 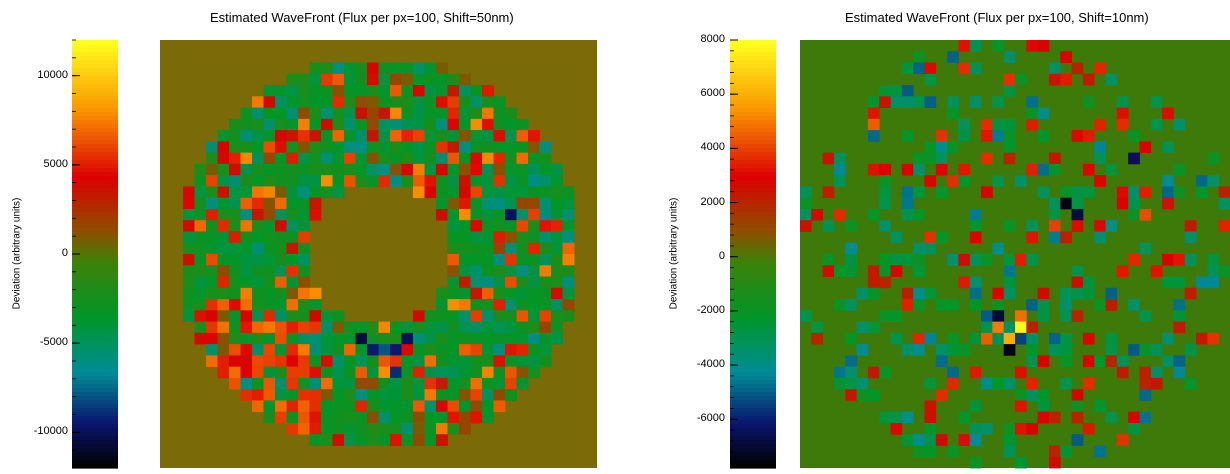 I want to click on colorbar-tick-label: -2000, so click(x=710, y=309).